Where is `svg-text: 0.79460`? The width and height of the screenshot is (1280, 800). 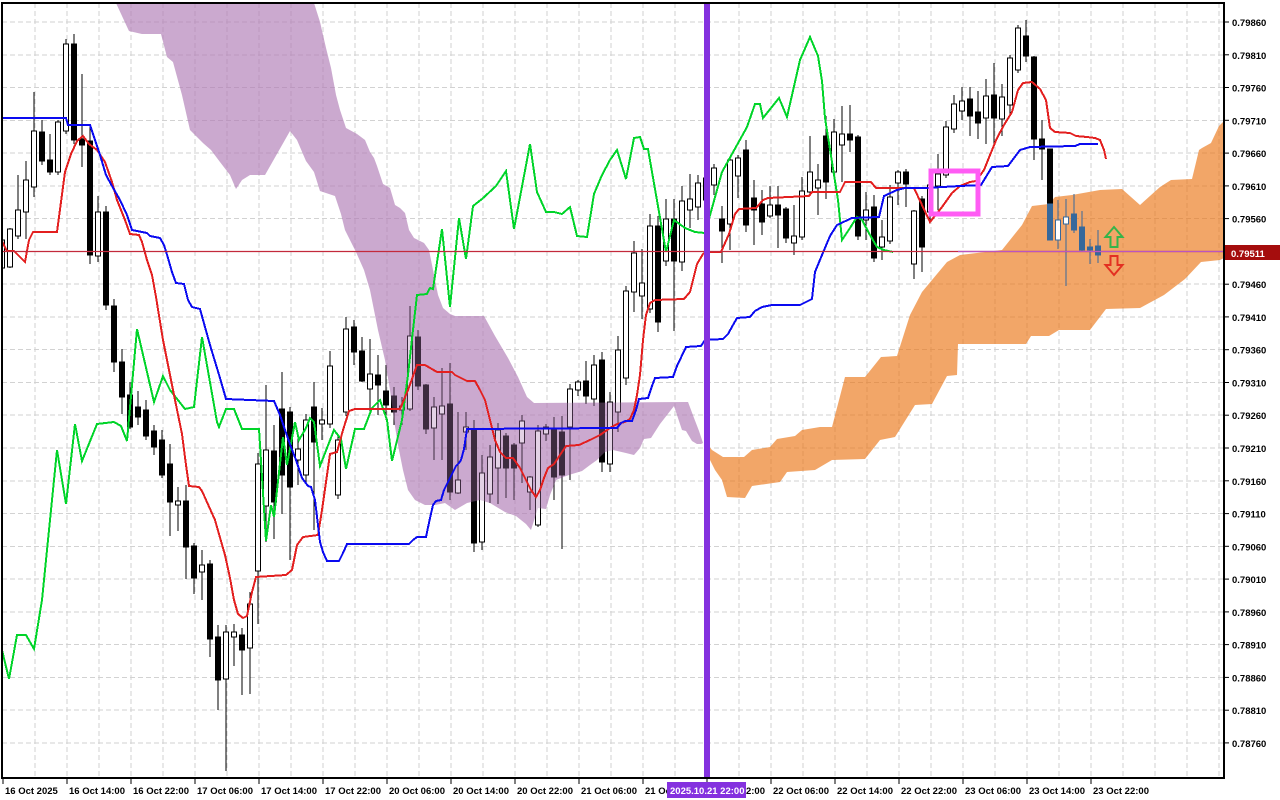 svg-text: 0.79460 is located at coordinates (1249, 285).